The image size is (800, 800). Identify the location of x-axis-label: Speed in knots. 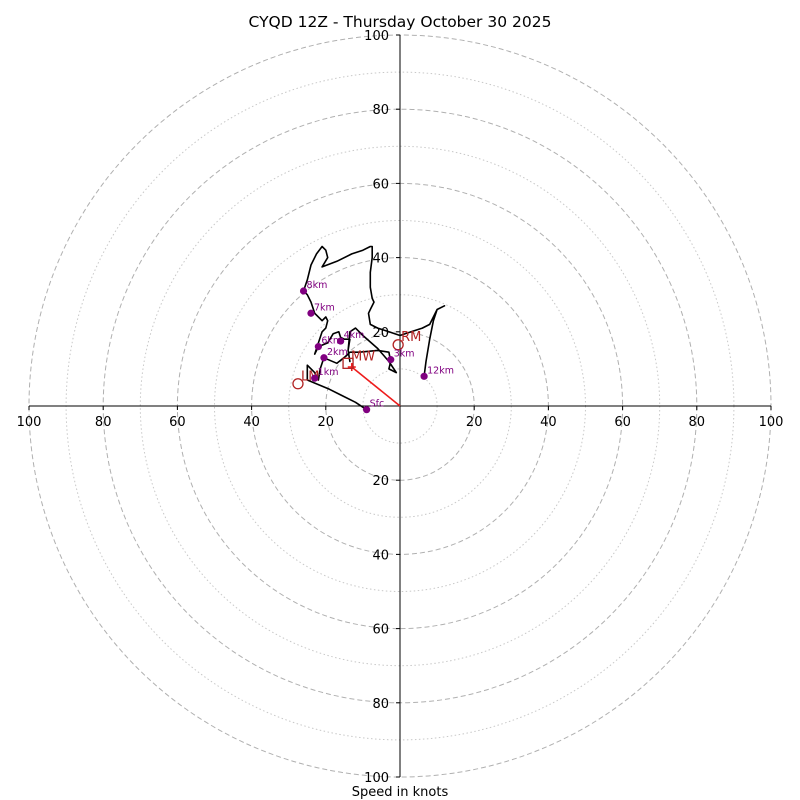
(400, 792).